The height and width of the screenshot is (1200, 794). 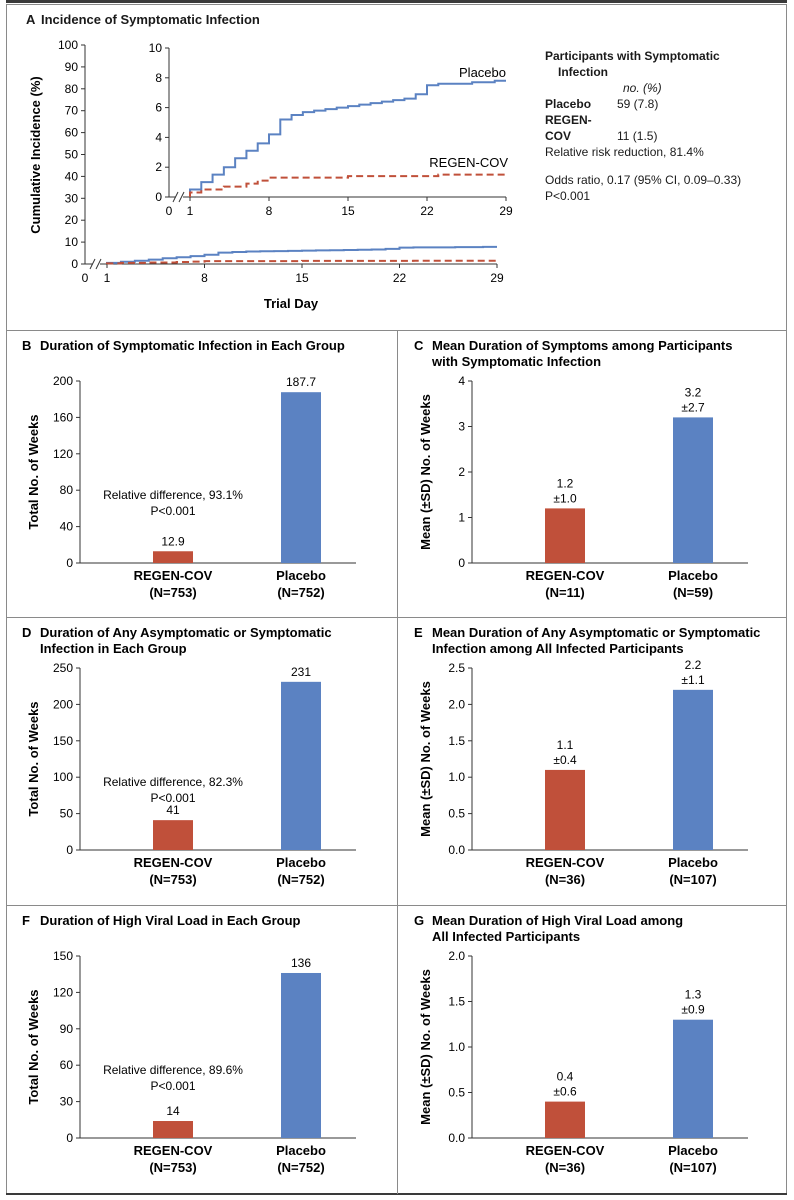 I want to click on panel-g-category-n: (N=107), so click(x=692, y=1167).